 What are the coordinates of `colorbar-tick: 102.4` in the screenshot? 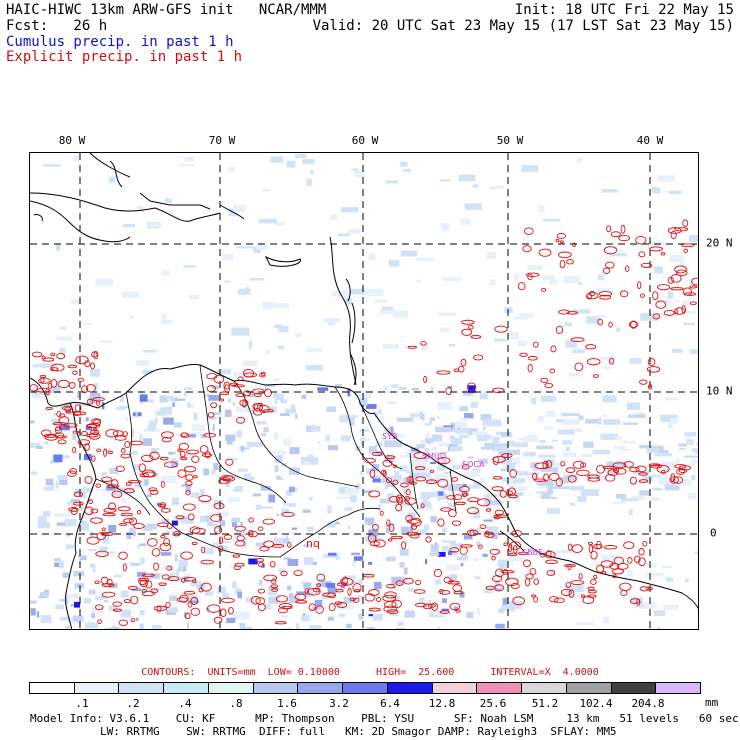 It's located at (596, 703).